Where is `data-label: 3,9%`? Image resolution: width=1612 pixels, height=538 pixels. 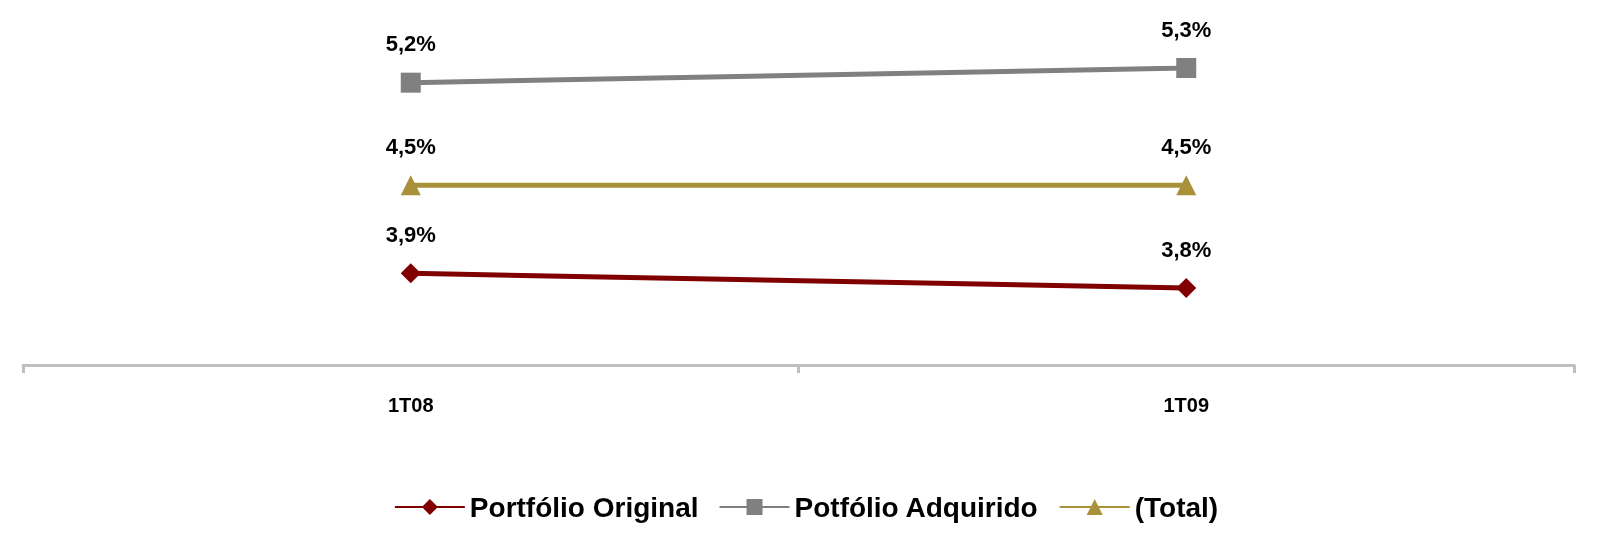
data-label: 3,9% is located at coordinates (410, 234).